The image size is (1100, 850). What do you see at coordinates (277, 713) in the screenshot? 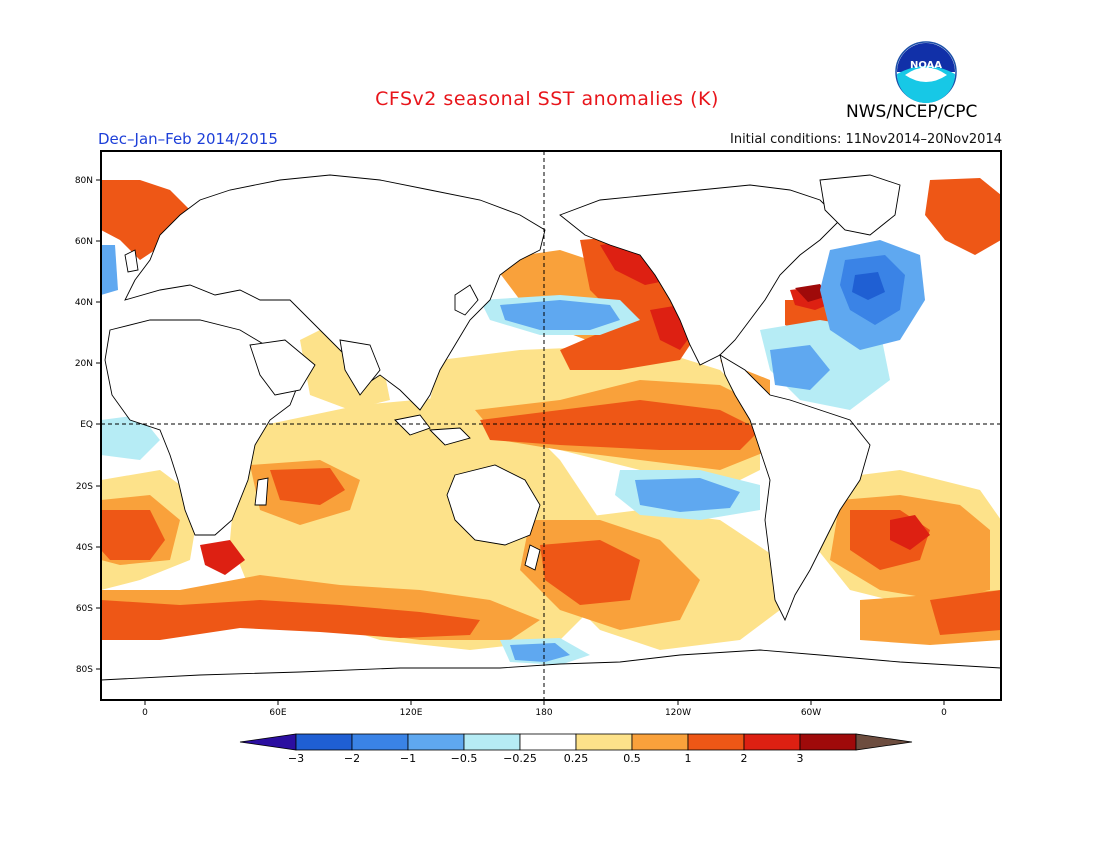
I see `lon-label: 60E` at bounding box center [277, 713].